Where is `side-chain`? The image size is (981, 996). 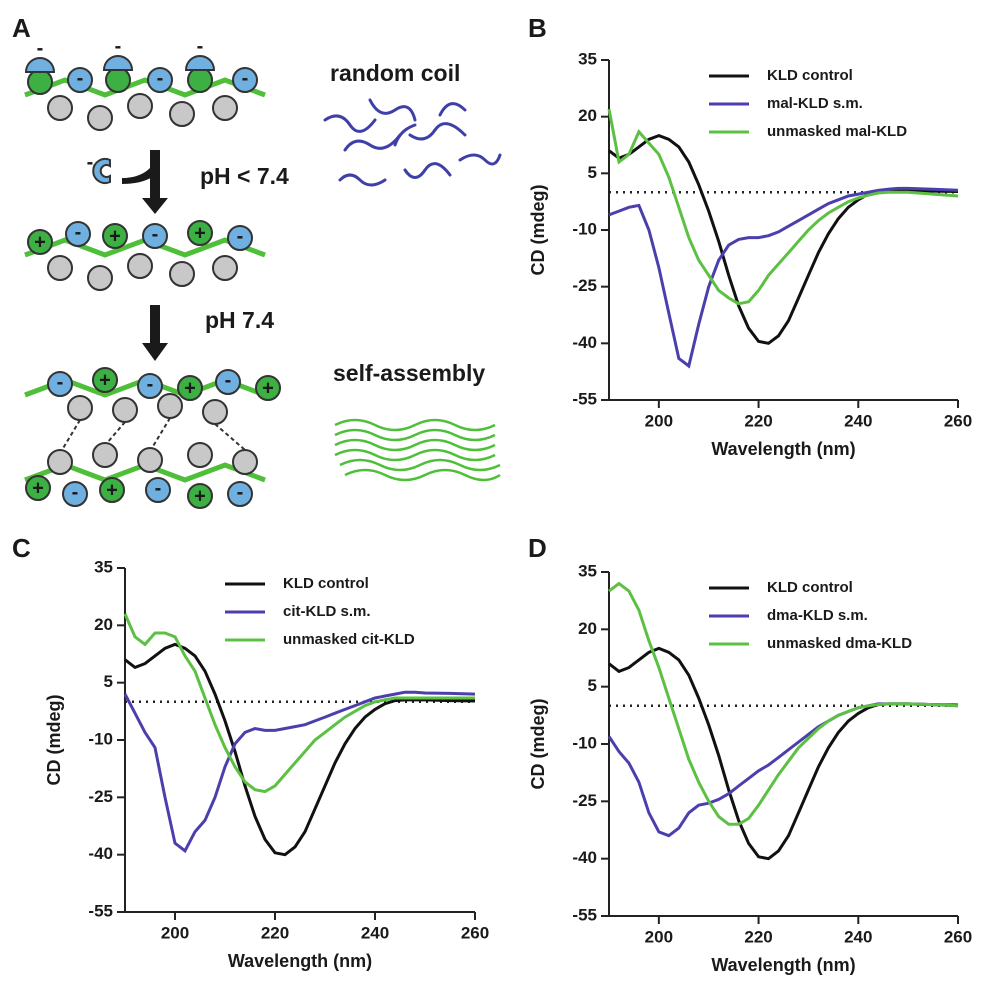
side-chain is located at coordinates (152, 284).